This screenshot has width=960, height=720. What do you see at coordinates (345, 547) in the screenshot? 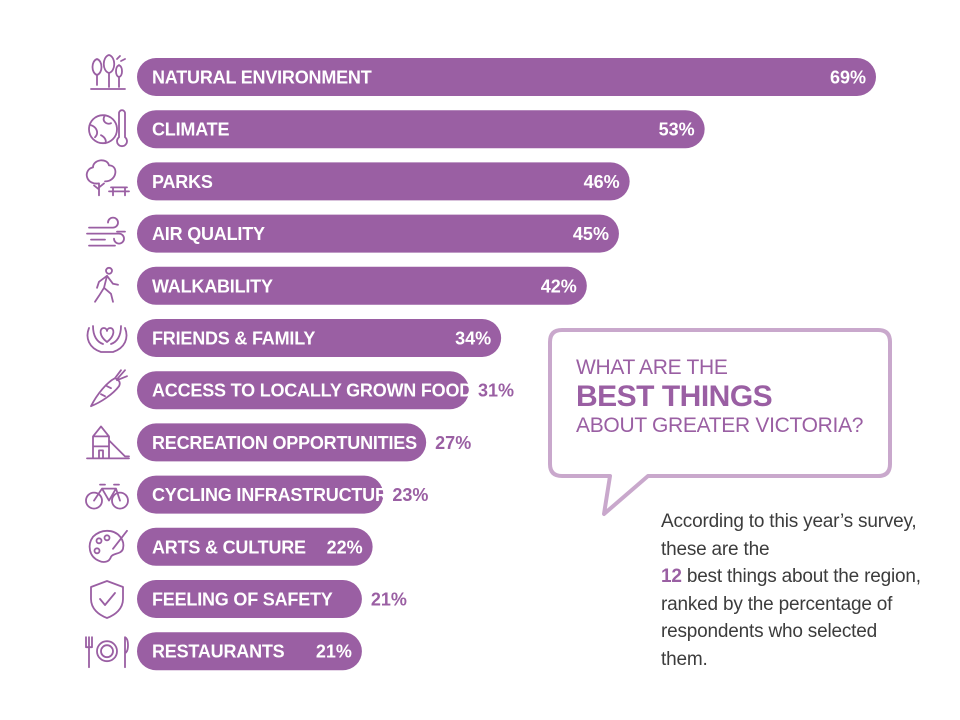
I see `value-label: 22%` at bounding box center [345, 547].